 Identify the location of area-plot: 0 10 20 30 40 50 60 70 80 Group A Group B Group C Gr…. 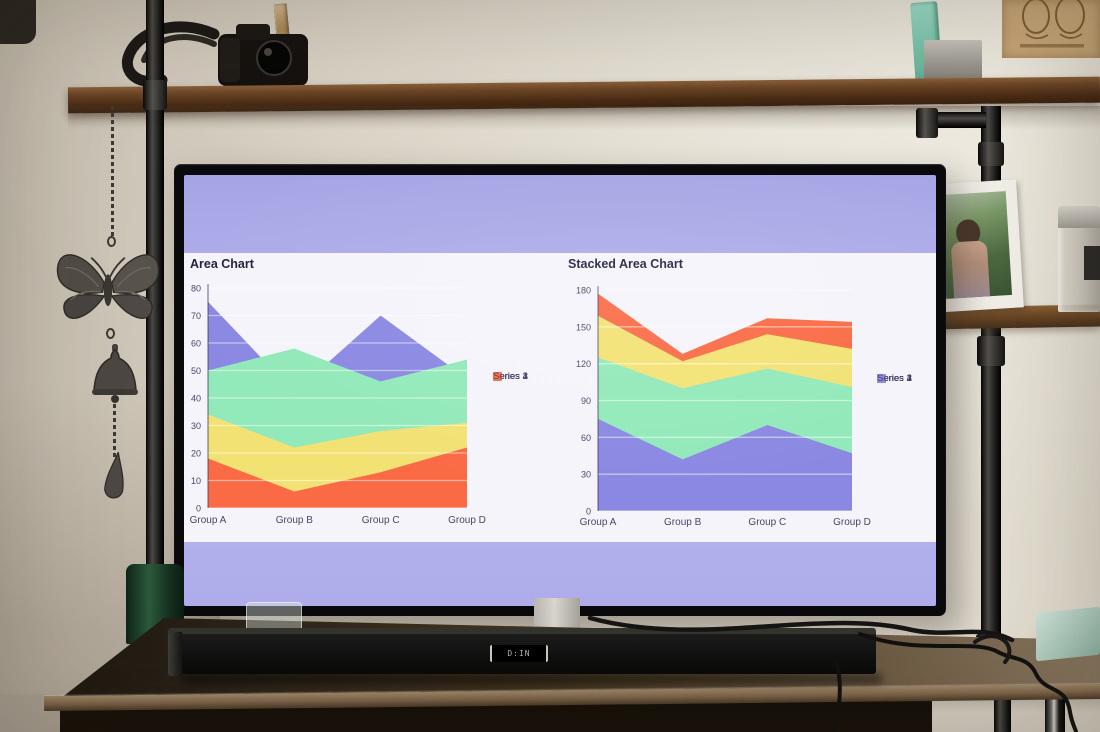
(338, 405).